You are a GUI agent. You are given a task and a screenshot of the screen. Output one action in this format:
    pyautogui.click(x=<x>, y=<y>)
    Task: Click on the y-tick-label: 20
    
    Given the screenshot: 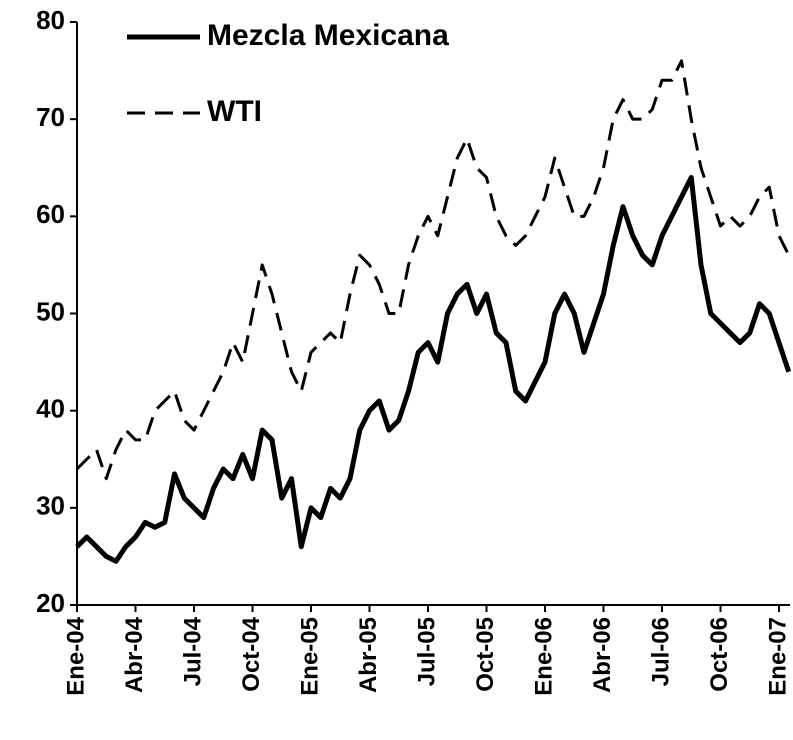 What is the action you would take?
    pyautogui.click(x=50, y=603)
    